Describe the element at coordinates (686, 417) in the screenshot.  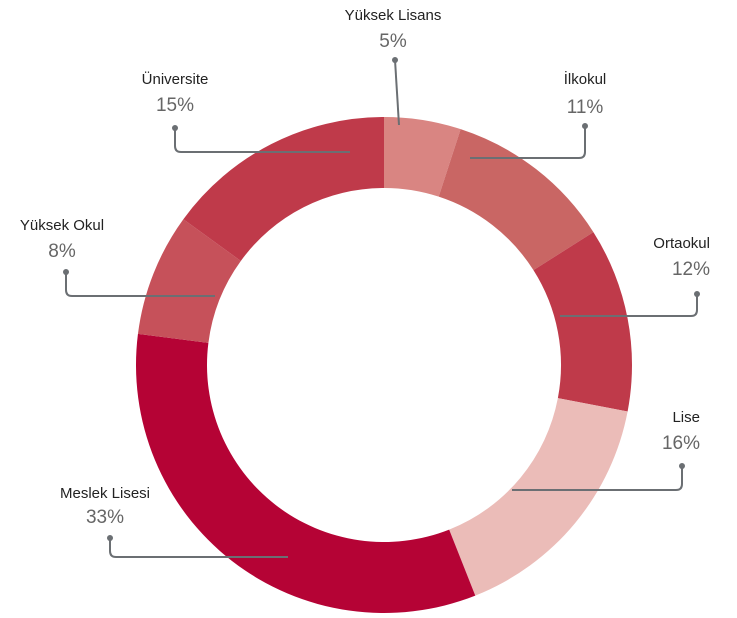
I see `label-name: Lise` at that location.